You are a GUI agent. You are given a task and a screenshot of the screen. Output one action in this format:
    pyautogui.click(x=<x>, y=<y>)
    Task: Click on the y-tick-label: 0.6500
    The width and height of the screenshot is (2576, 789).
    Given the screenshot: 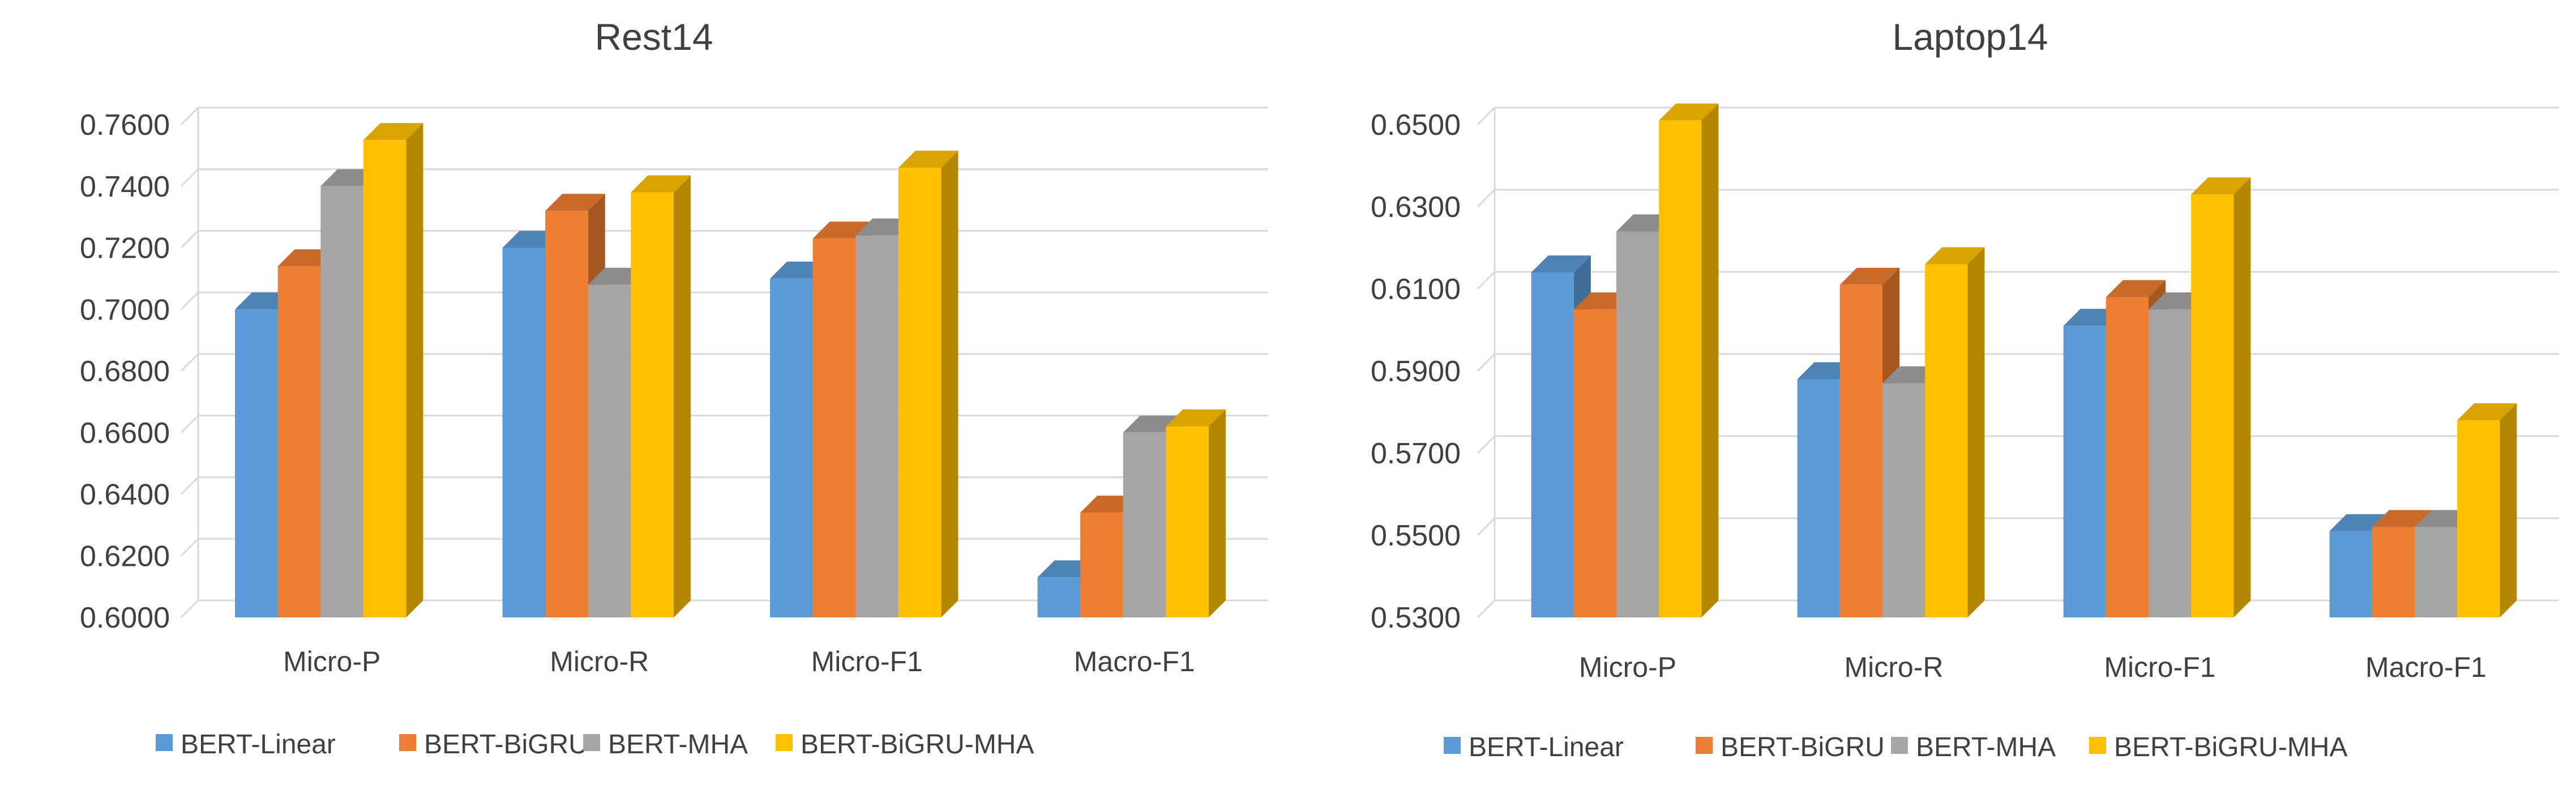 What is the action you would take?
    pyautogui.click(x=1416, y=125)
    